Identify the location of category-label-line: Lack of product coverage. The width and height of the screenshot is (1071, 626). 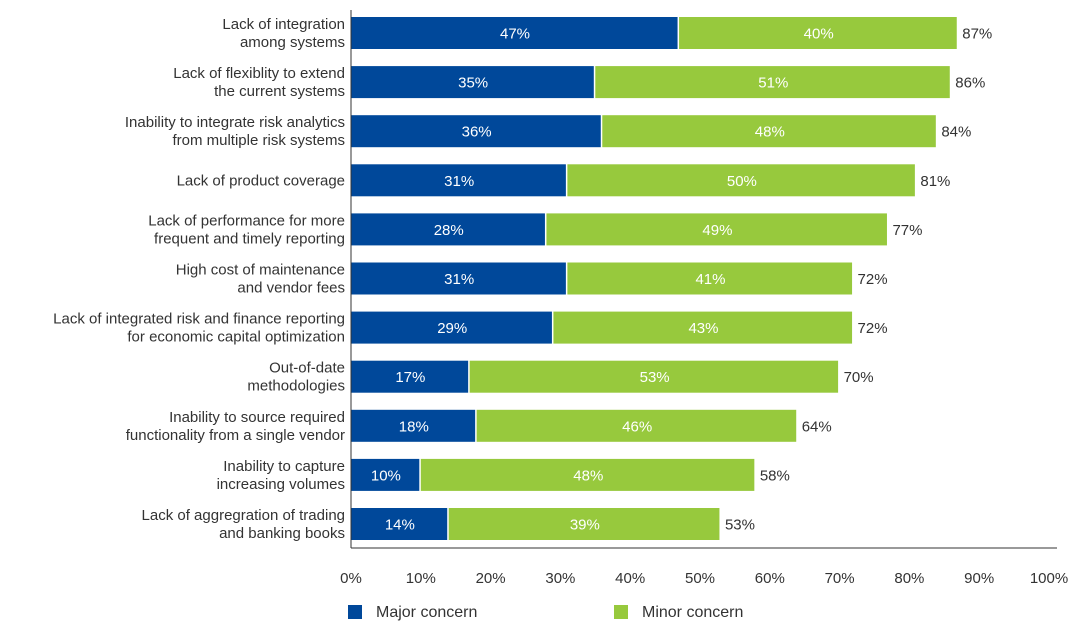
(261, 180).